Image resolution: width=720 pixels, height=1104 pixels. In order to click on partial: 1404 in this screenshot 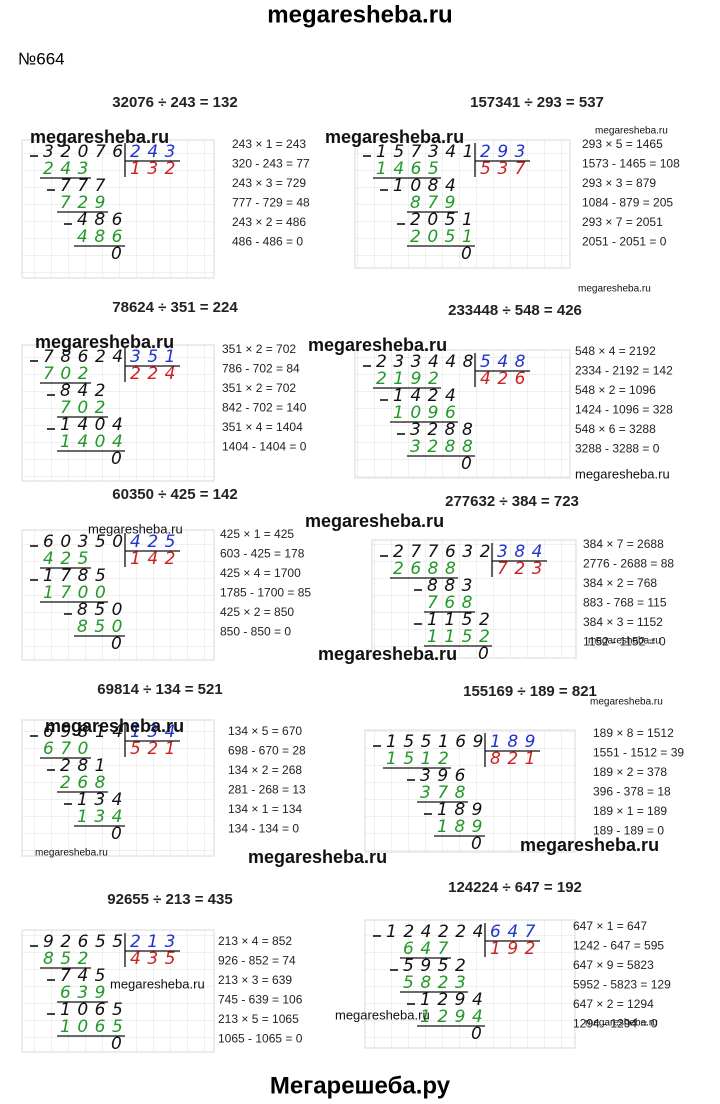, I will do `click(94, 425)`.